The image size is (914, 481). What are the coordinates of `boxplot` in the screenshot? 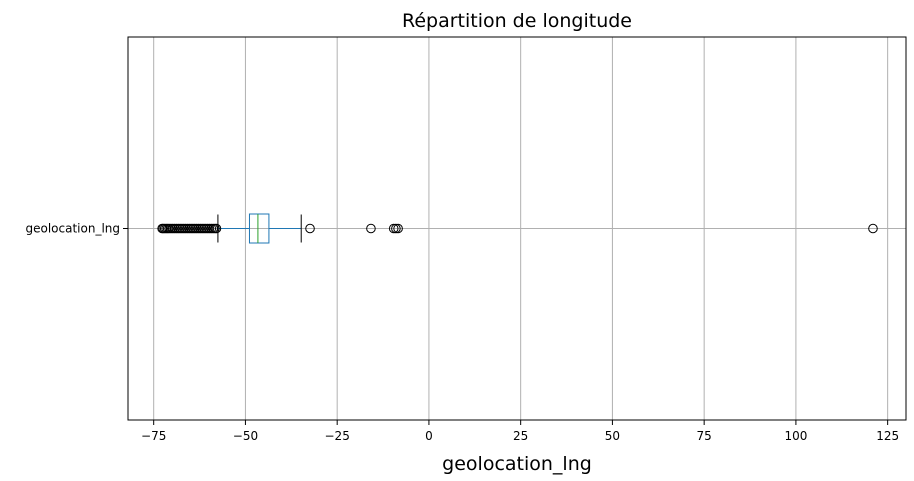 It's located at (517, 228).